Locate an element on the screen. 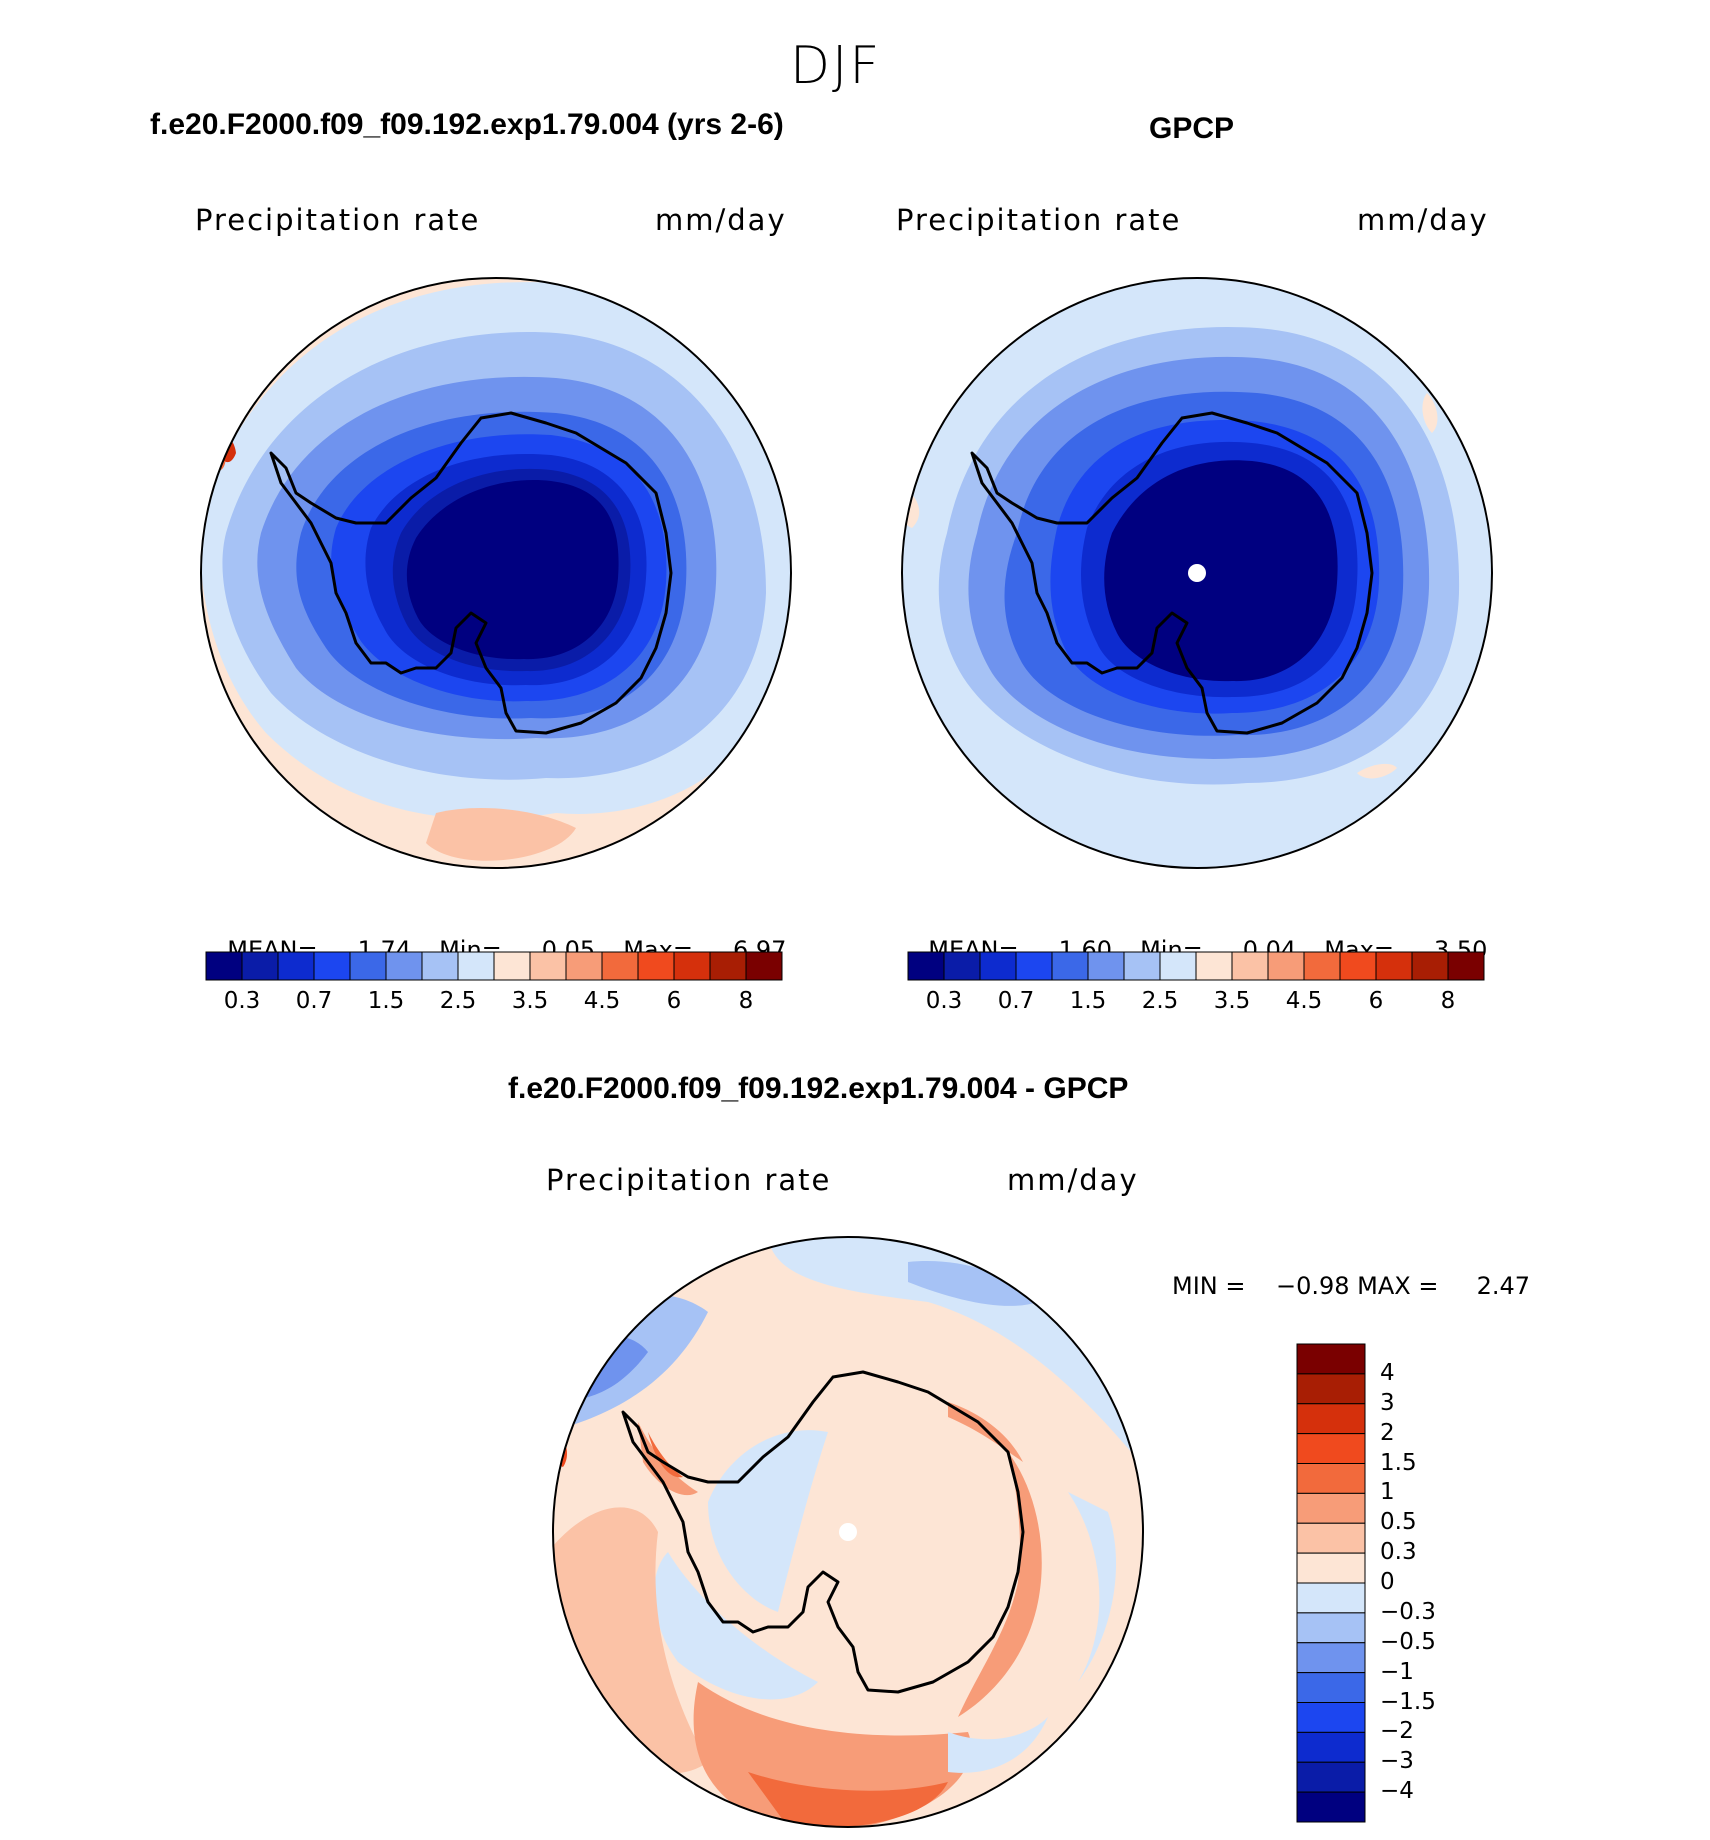 This screenshot has width=1710, height=1840. gpcp-polar-map is located at coordinates (1197, 573).